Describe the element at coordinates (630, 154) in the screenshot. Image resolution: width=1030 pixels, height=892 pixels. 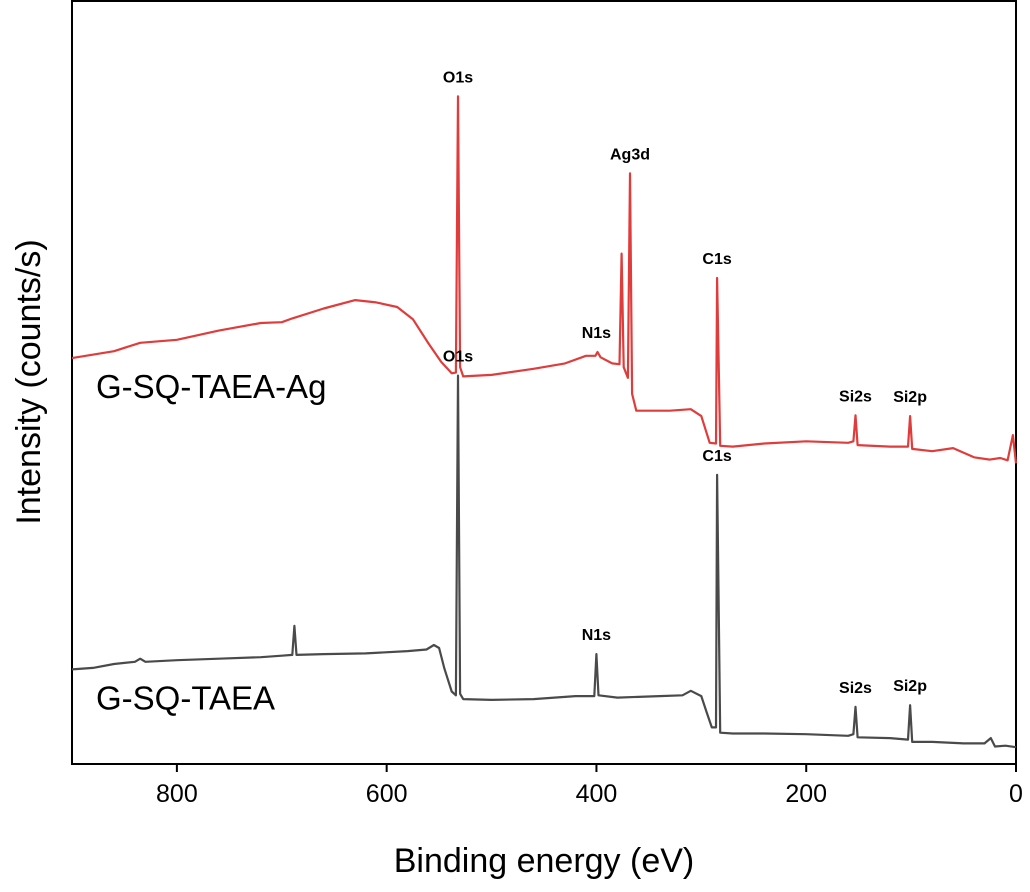
I see `peak-label-ag3d-0: Ag3d` at that location.